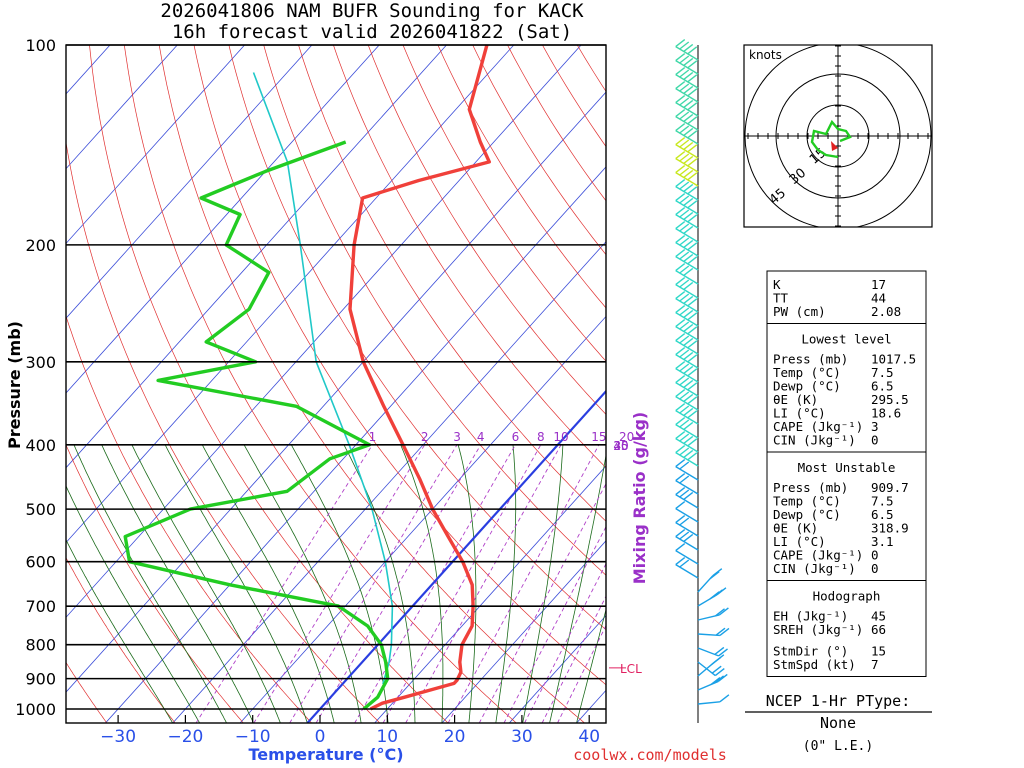 The height and width of the screenshot is (768, 1024). Describe the element at coordinates (591, 665) in the screenshot. I see `moist-adiabat-line` at that location.